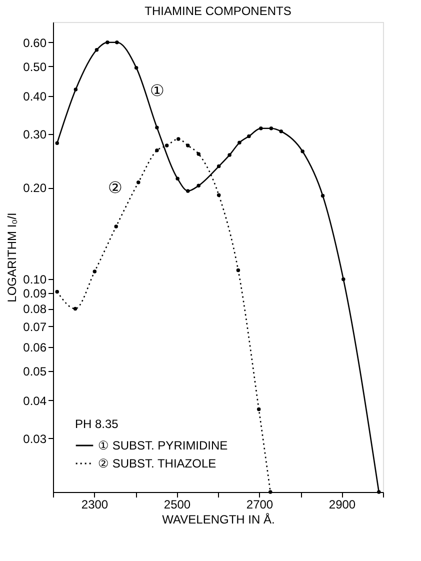  I want to click on x-tick-label: 2700, so click(260, 505).